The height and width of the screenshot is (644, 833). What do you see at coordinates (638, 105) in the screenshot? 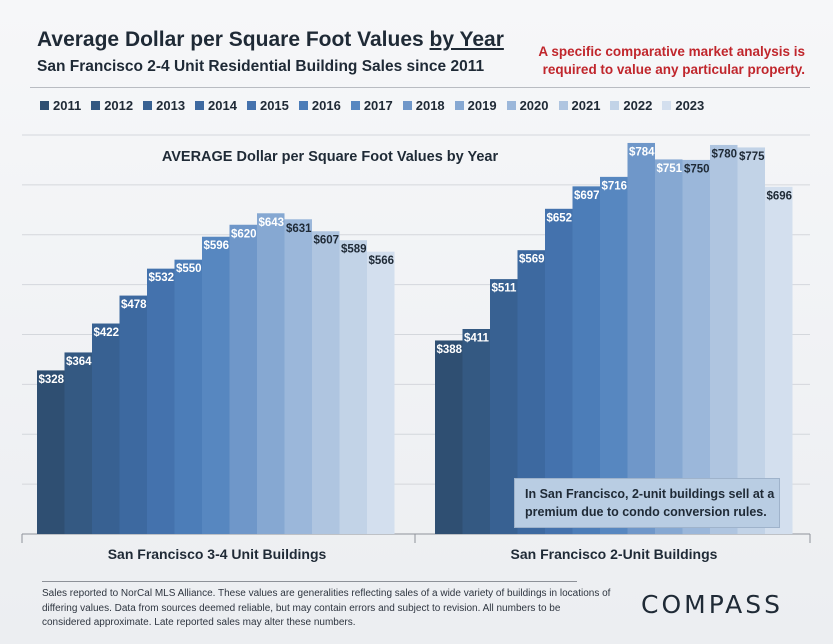
I see `legend-label: 2022` at bounding box center [638, 105].